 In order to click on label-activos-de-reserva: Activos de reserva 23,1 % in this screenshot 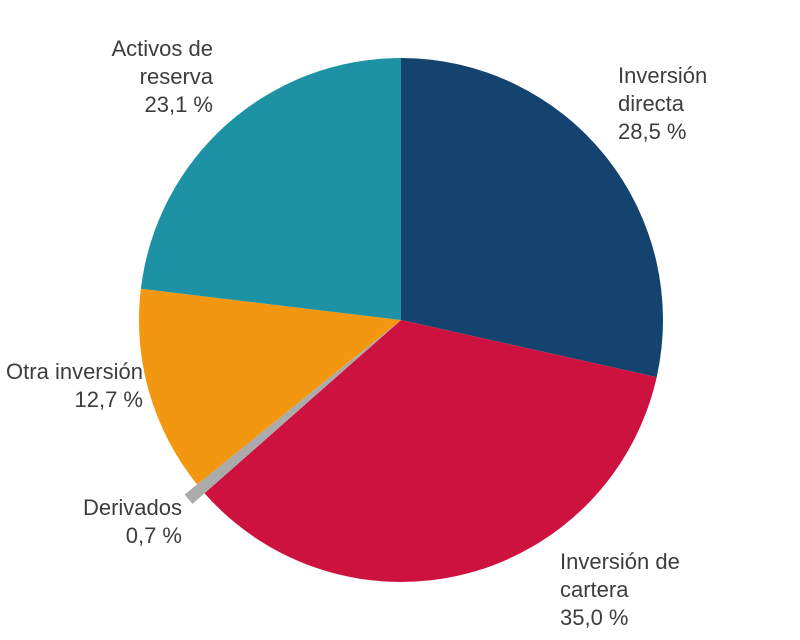, I will do `click(163, 77)`.